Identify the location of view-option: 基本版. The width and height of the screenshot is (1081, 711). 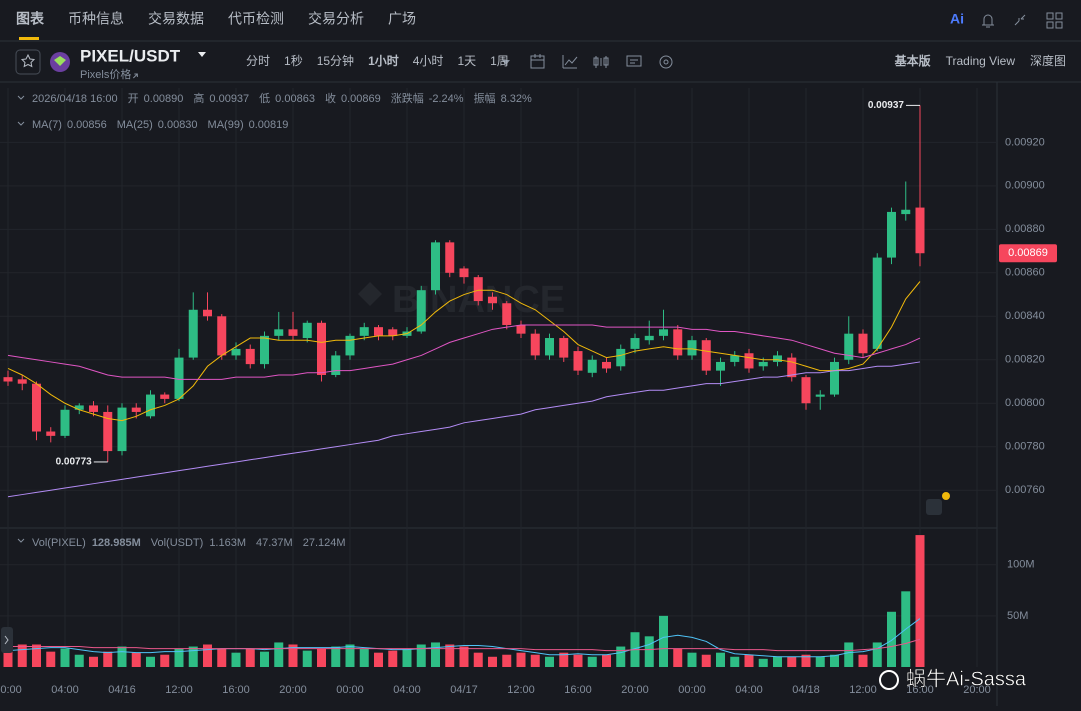
(912, 60).